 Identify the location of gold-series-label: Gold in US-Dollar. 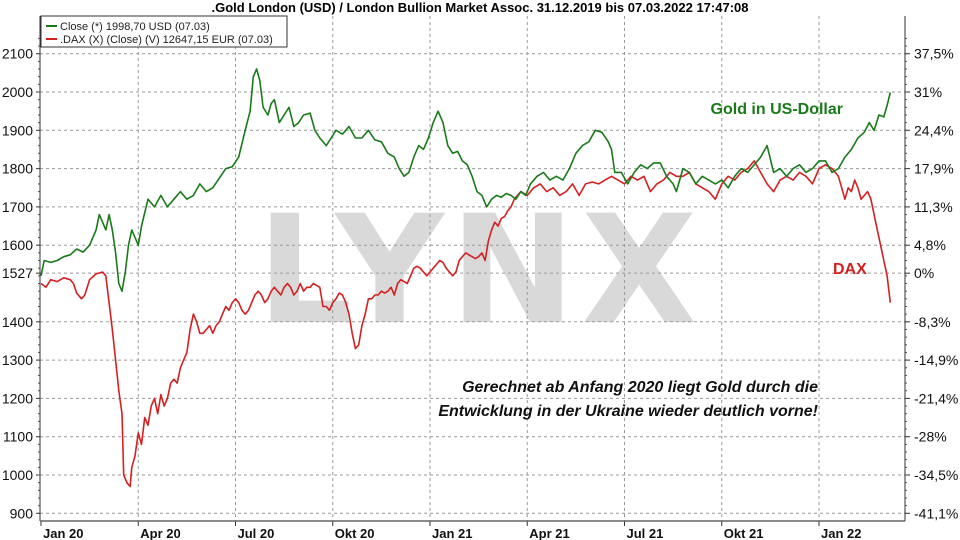
(777, 109).